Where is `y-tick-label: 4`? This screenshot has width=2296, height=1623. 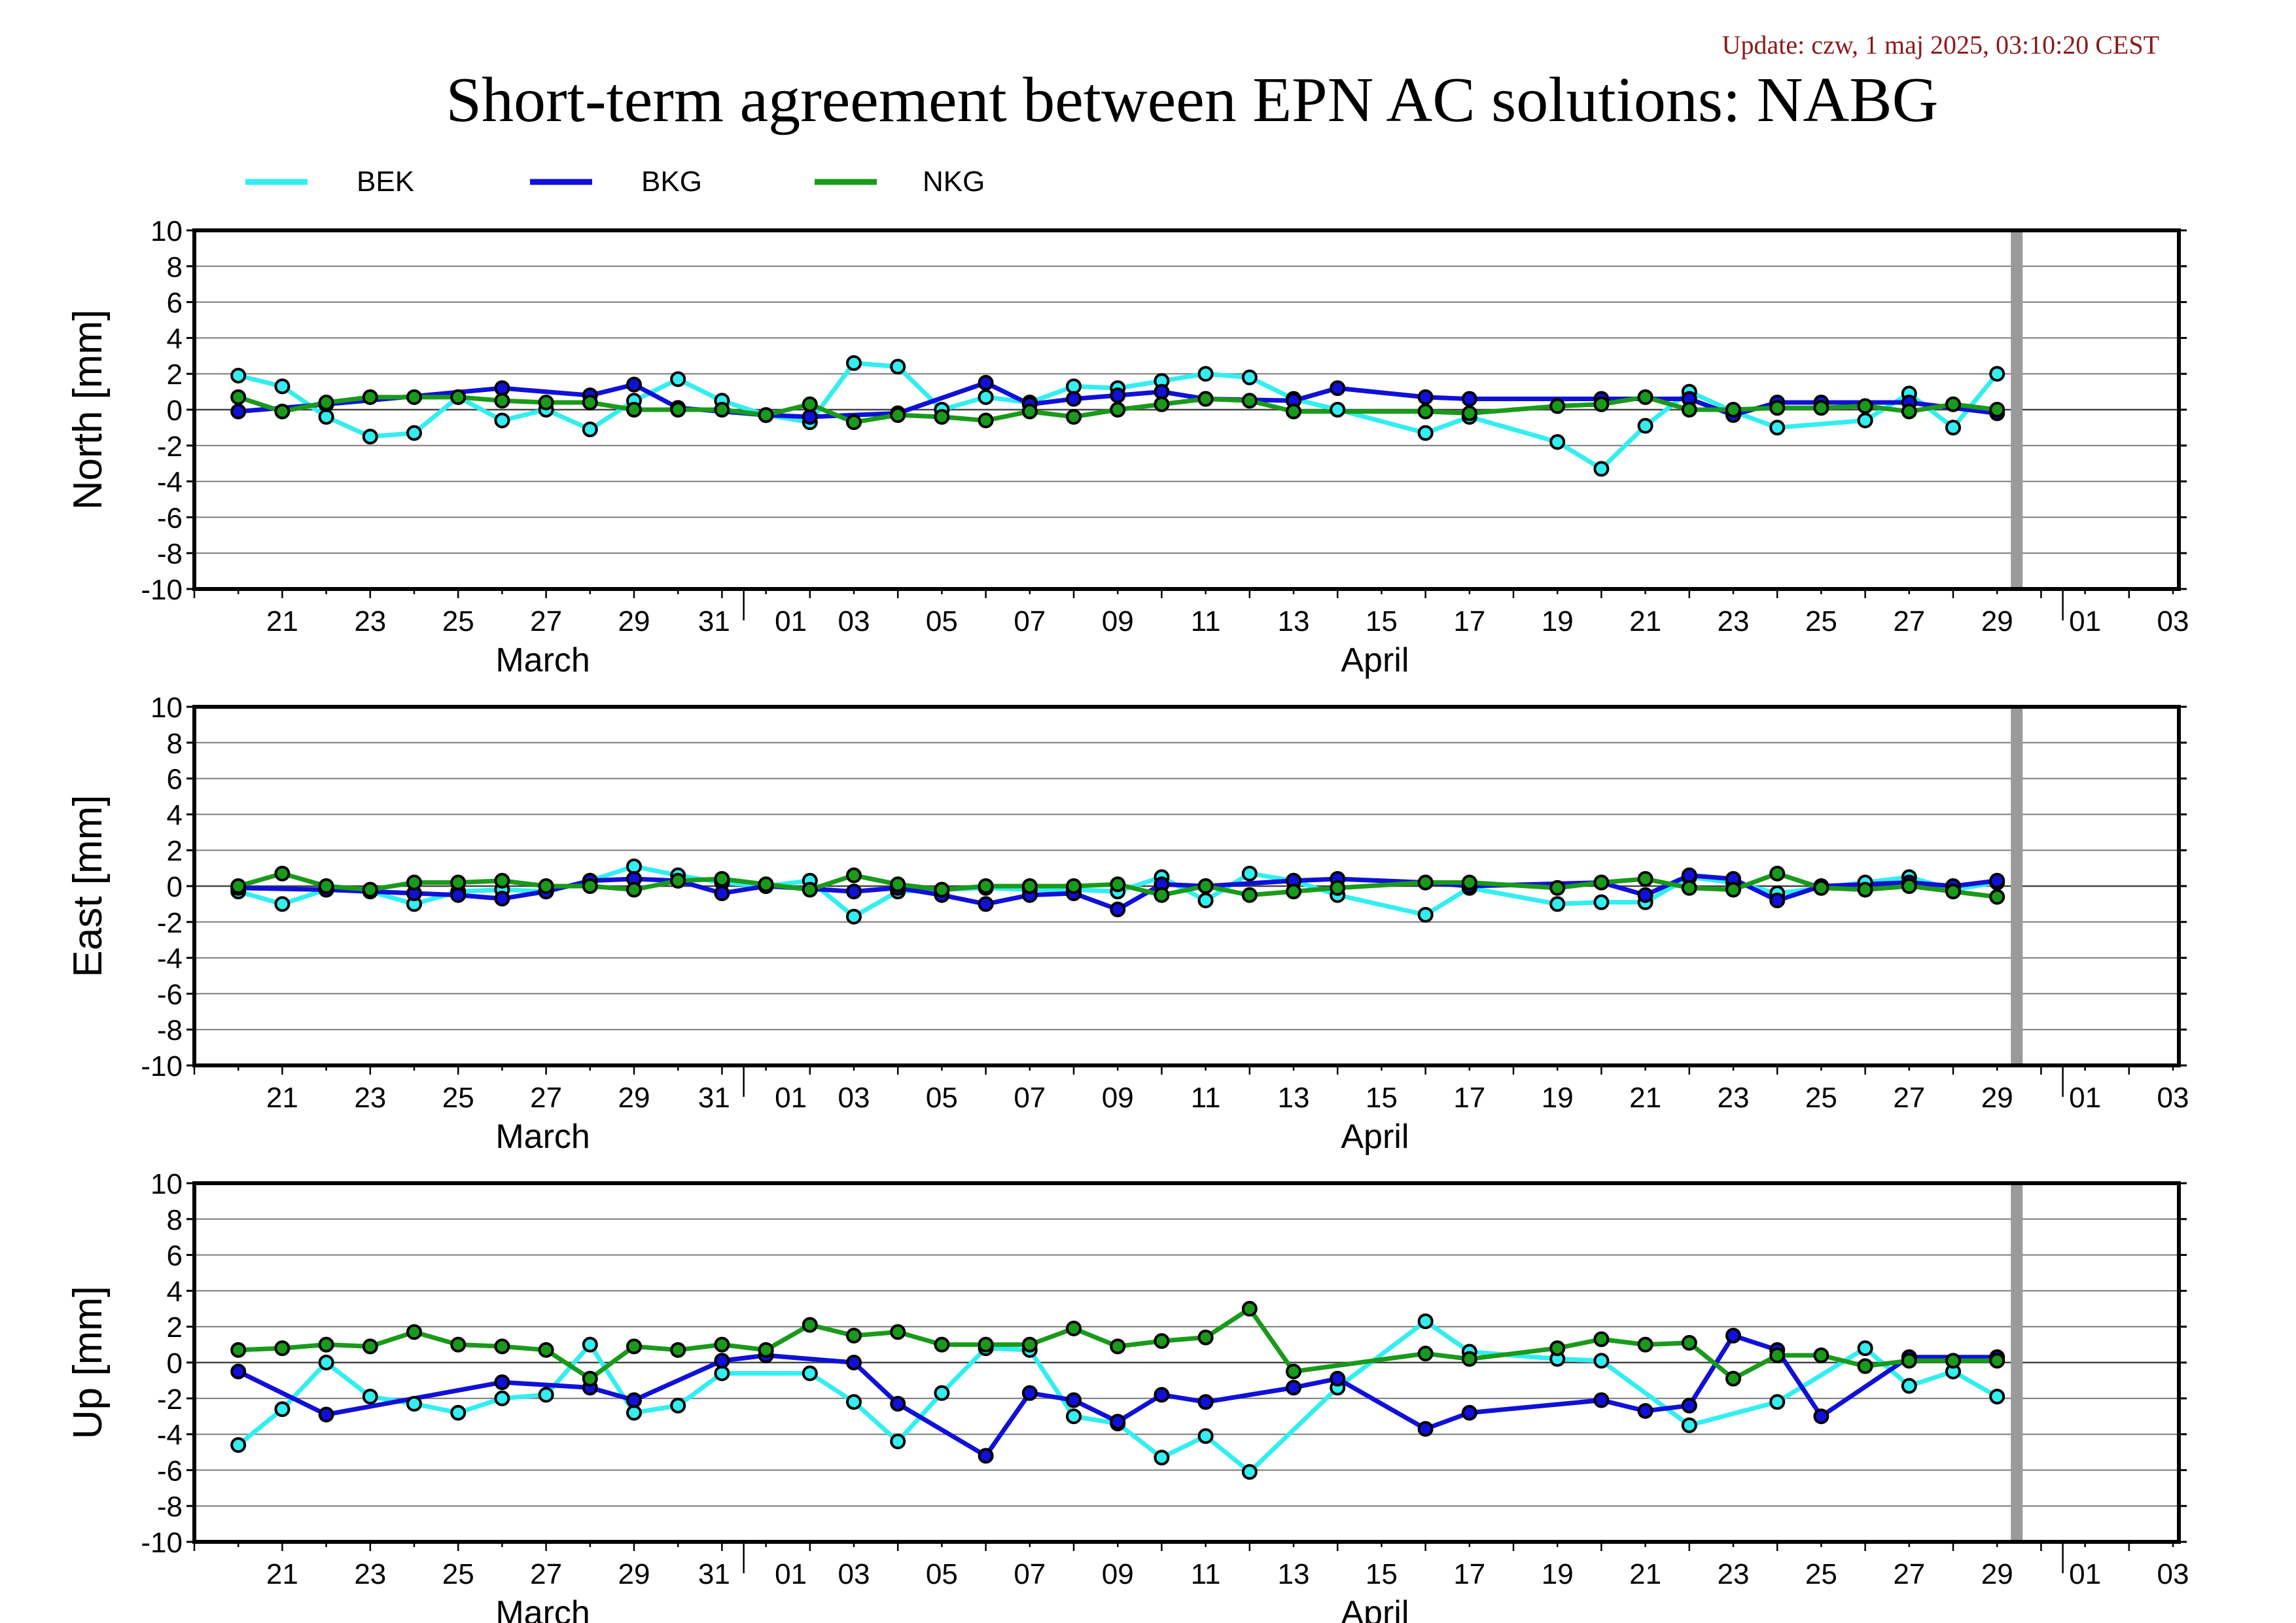
y-tick-label: 4 is located at coordinates (175, 339).